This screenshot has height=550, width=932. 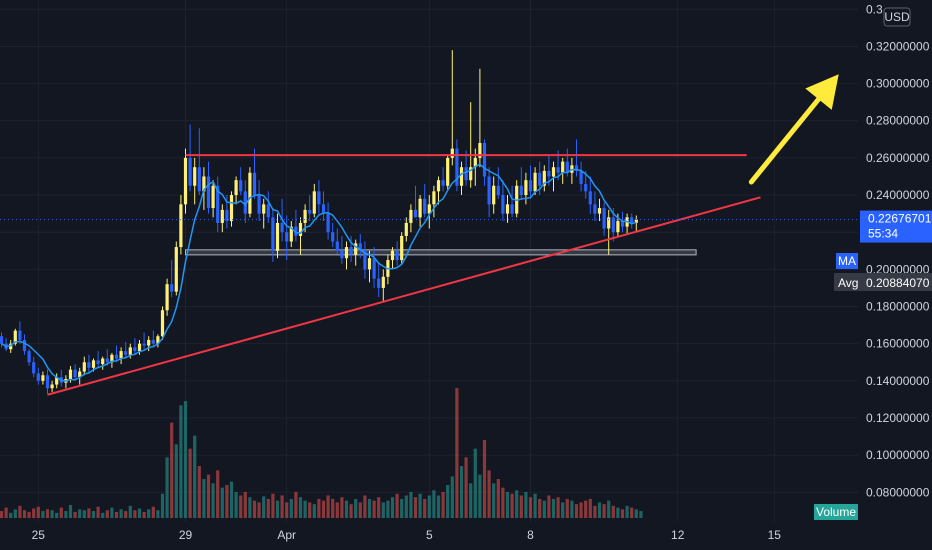 I want to click on price-tick-label: 0.20000000, so click(x=898, y=269).